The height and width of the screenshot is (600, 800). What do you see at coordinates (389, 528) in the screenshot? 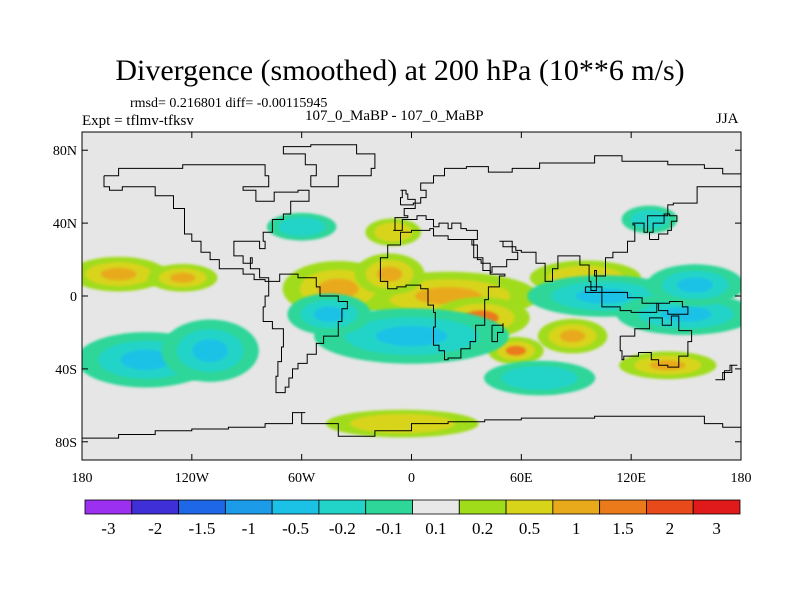
I see `colorbar-label: -0.1` at bounding box center [389, 528].